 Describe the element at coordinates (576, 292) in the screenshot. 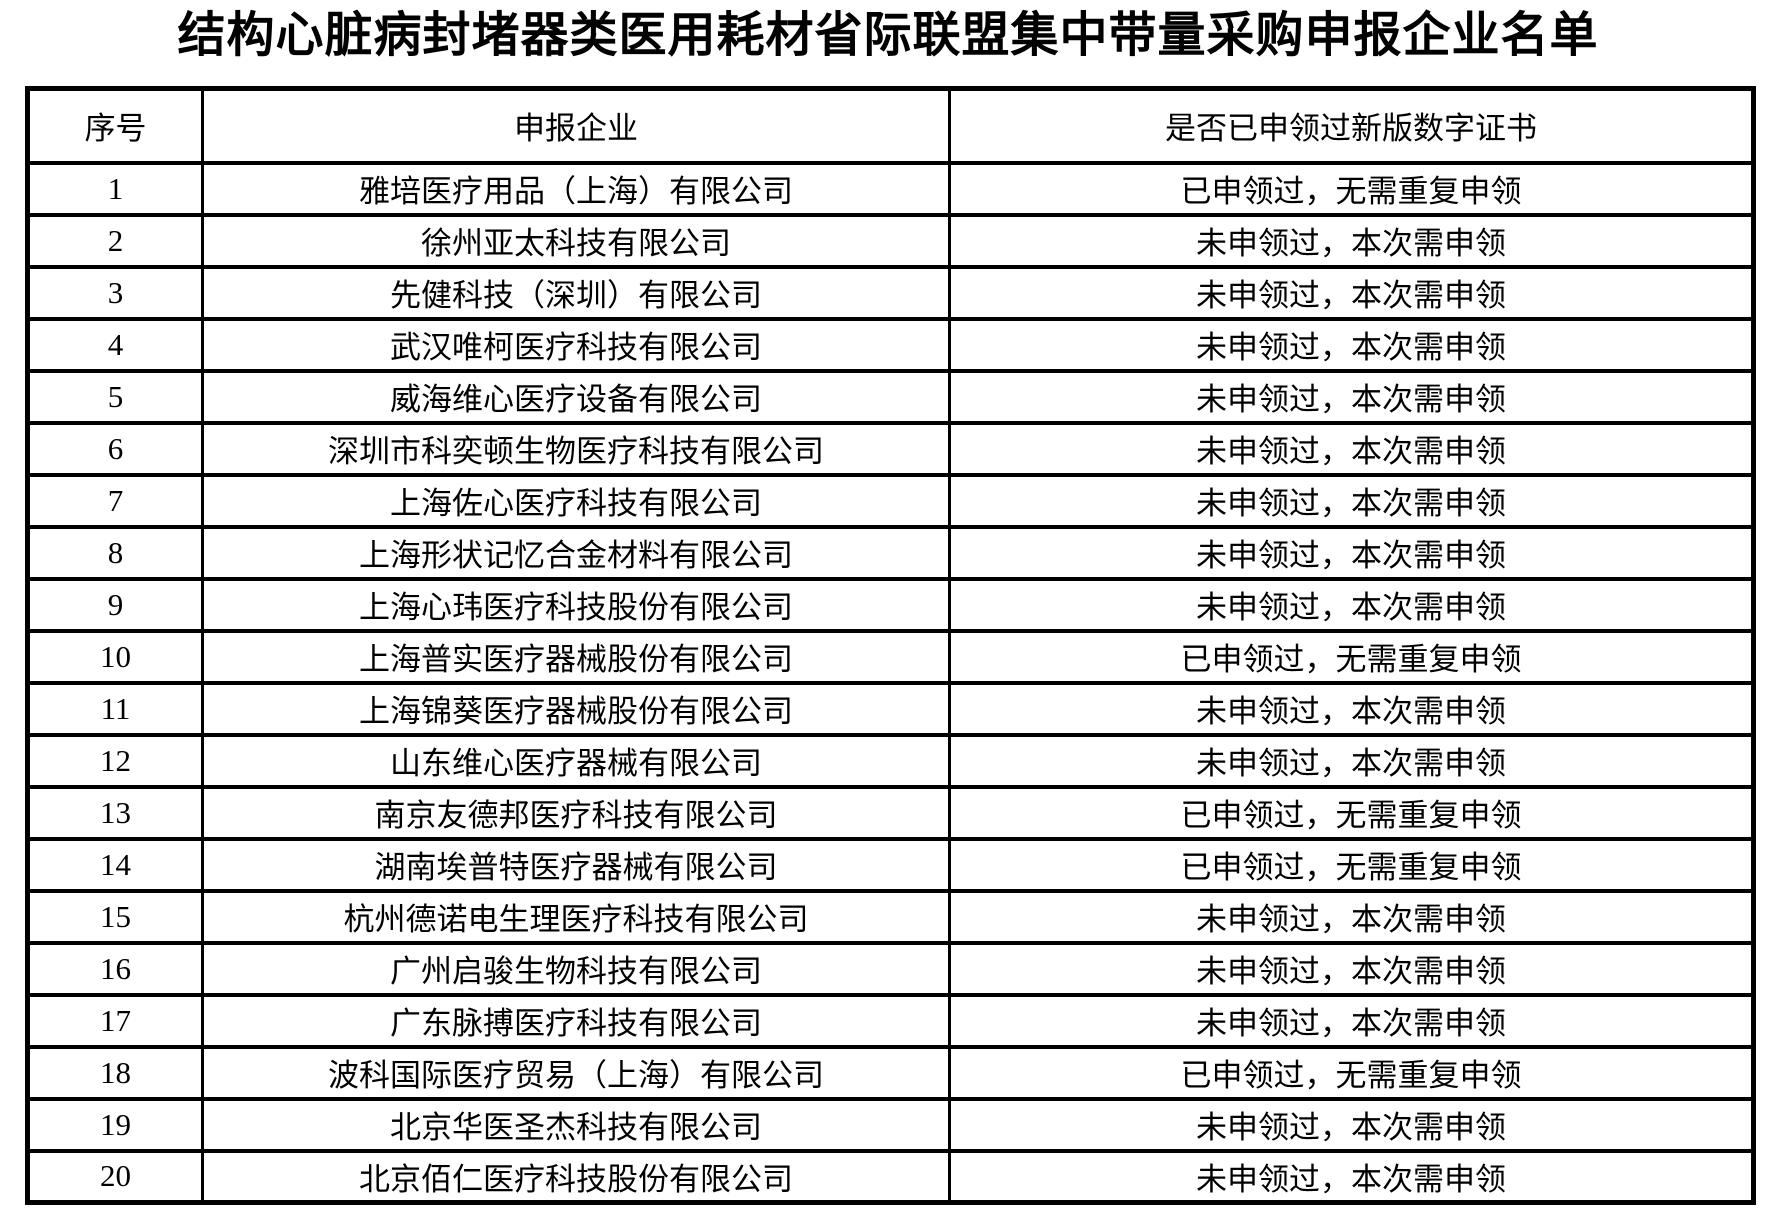

I see `company-name-cell: 先健科技（深圳）有限公司` at that location.